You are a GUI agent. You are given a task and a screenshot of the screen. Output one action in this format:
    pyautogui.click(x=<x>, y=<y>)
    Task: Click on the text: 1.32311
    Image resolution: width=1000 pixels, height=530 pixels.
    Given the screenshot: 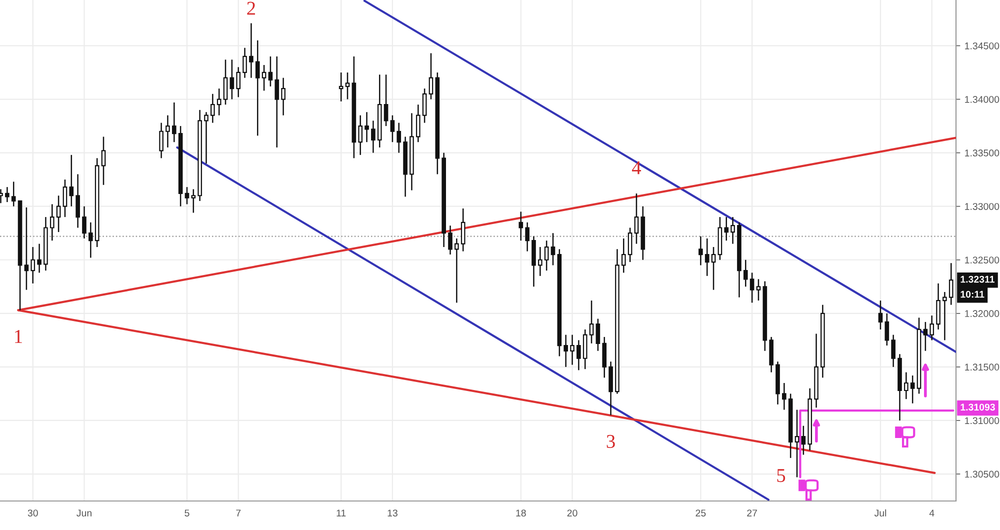 What is the action you would take?
    pyautogui.click(x=977, y=279)
    